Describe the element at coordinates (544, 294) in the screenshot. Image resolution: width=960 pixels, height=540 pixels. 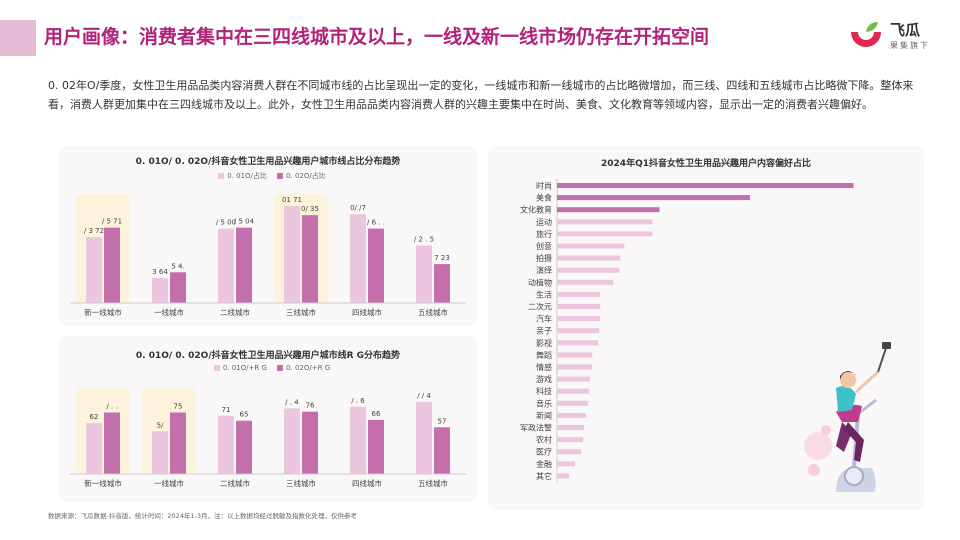
I see `y-tick-label: 生活` at that location.